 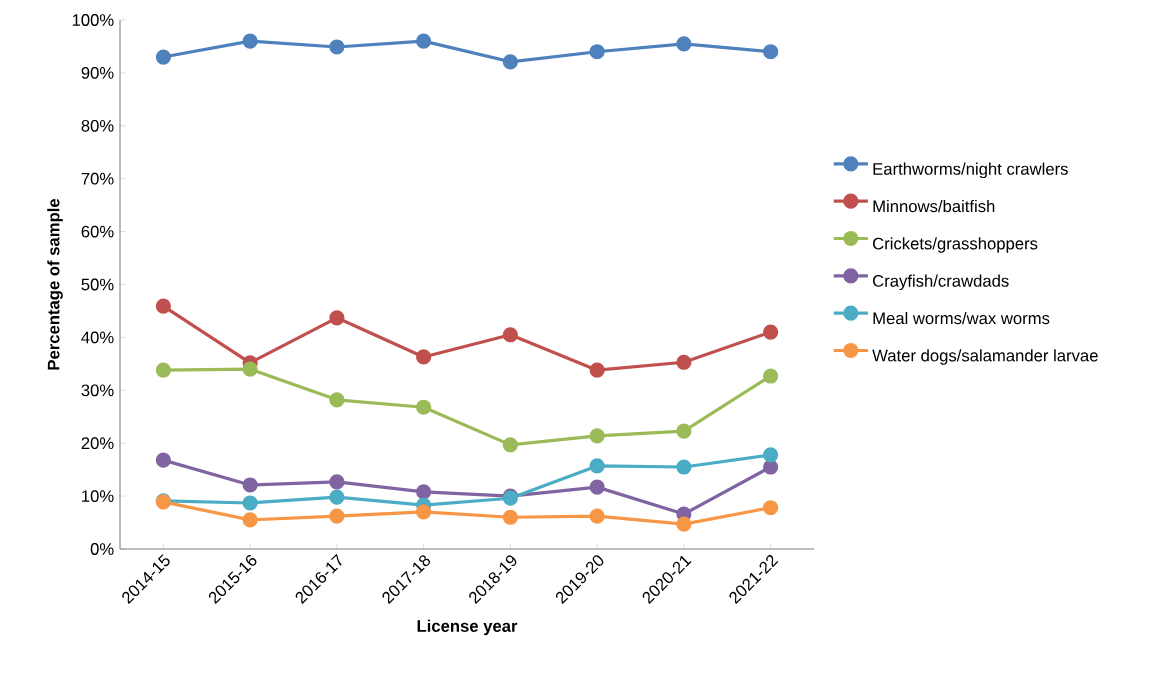 What do you see at coordinates (97, 284) in the screenshot?
I see `y-tick-label: 50%` at bounding box center [97, 284].